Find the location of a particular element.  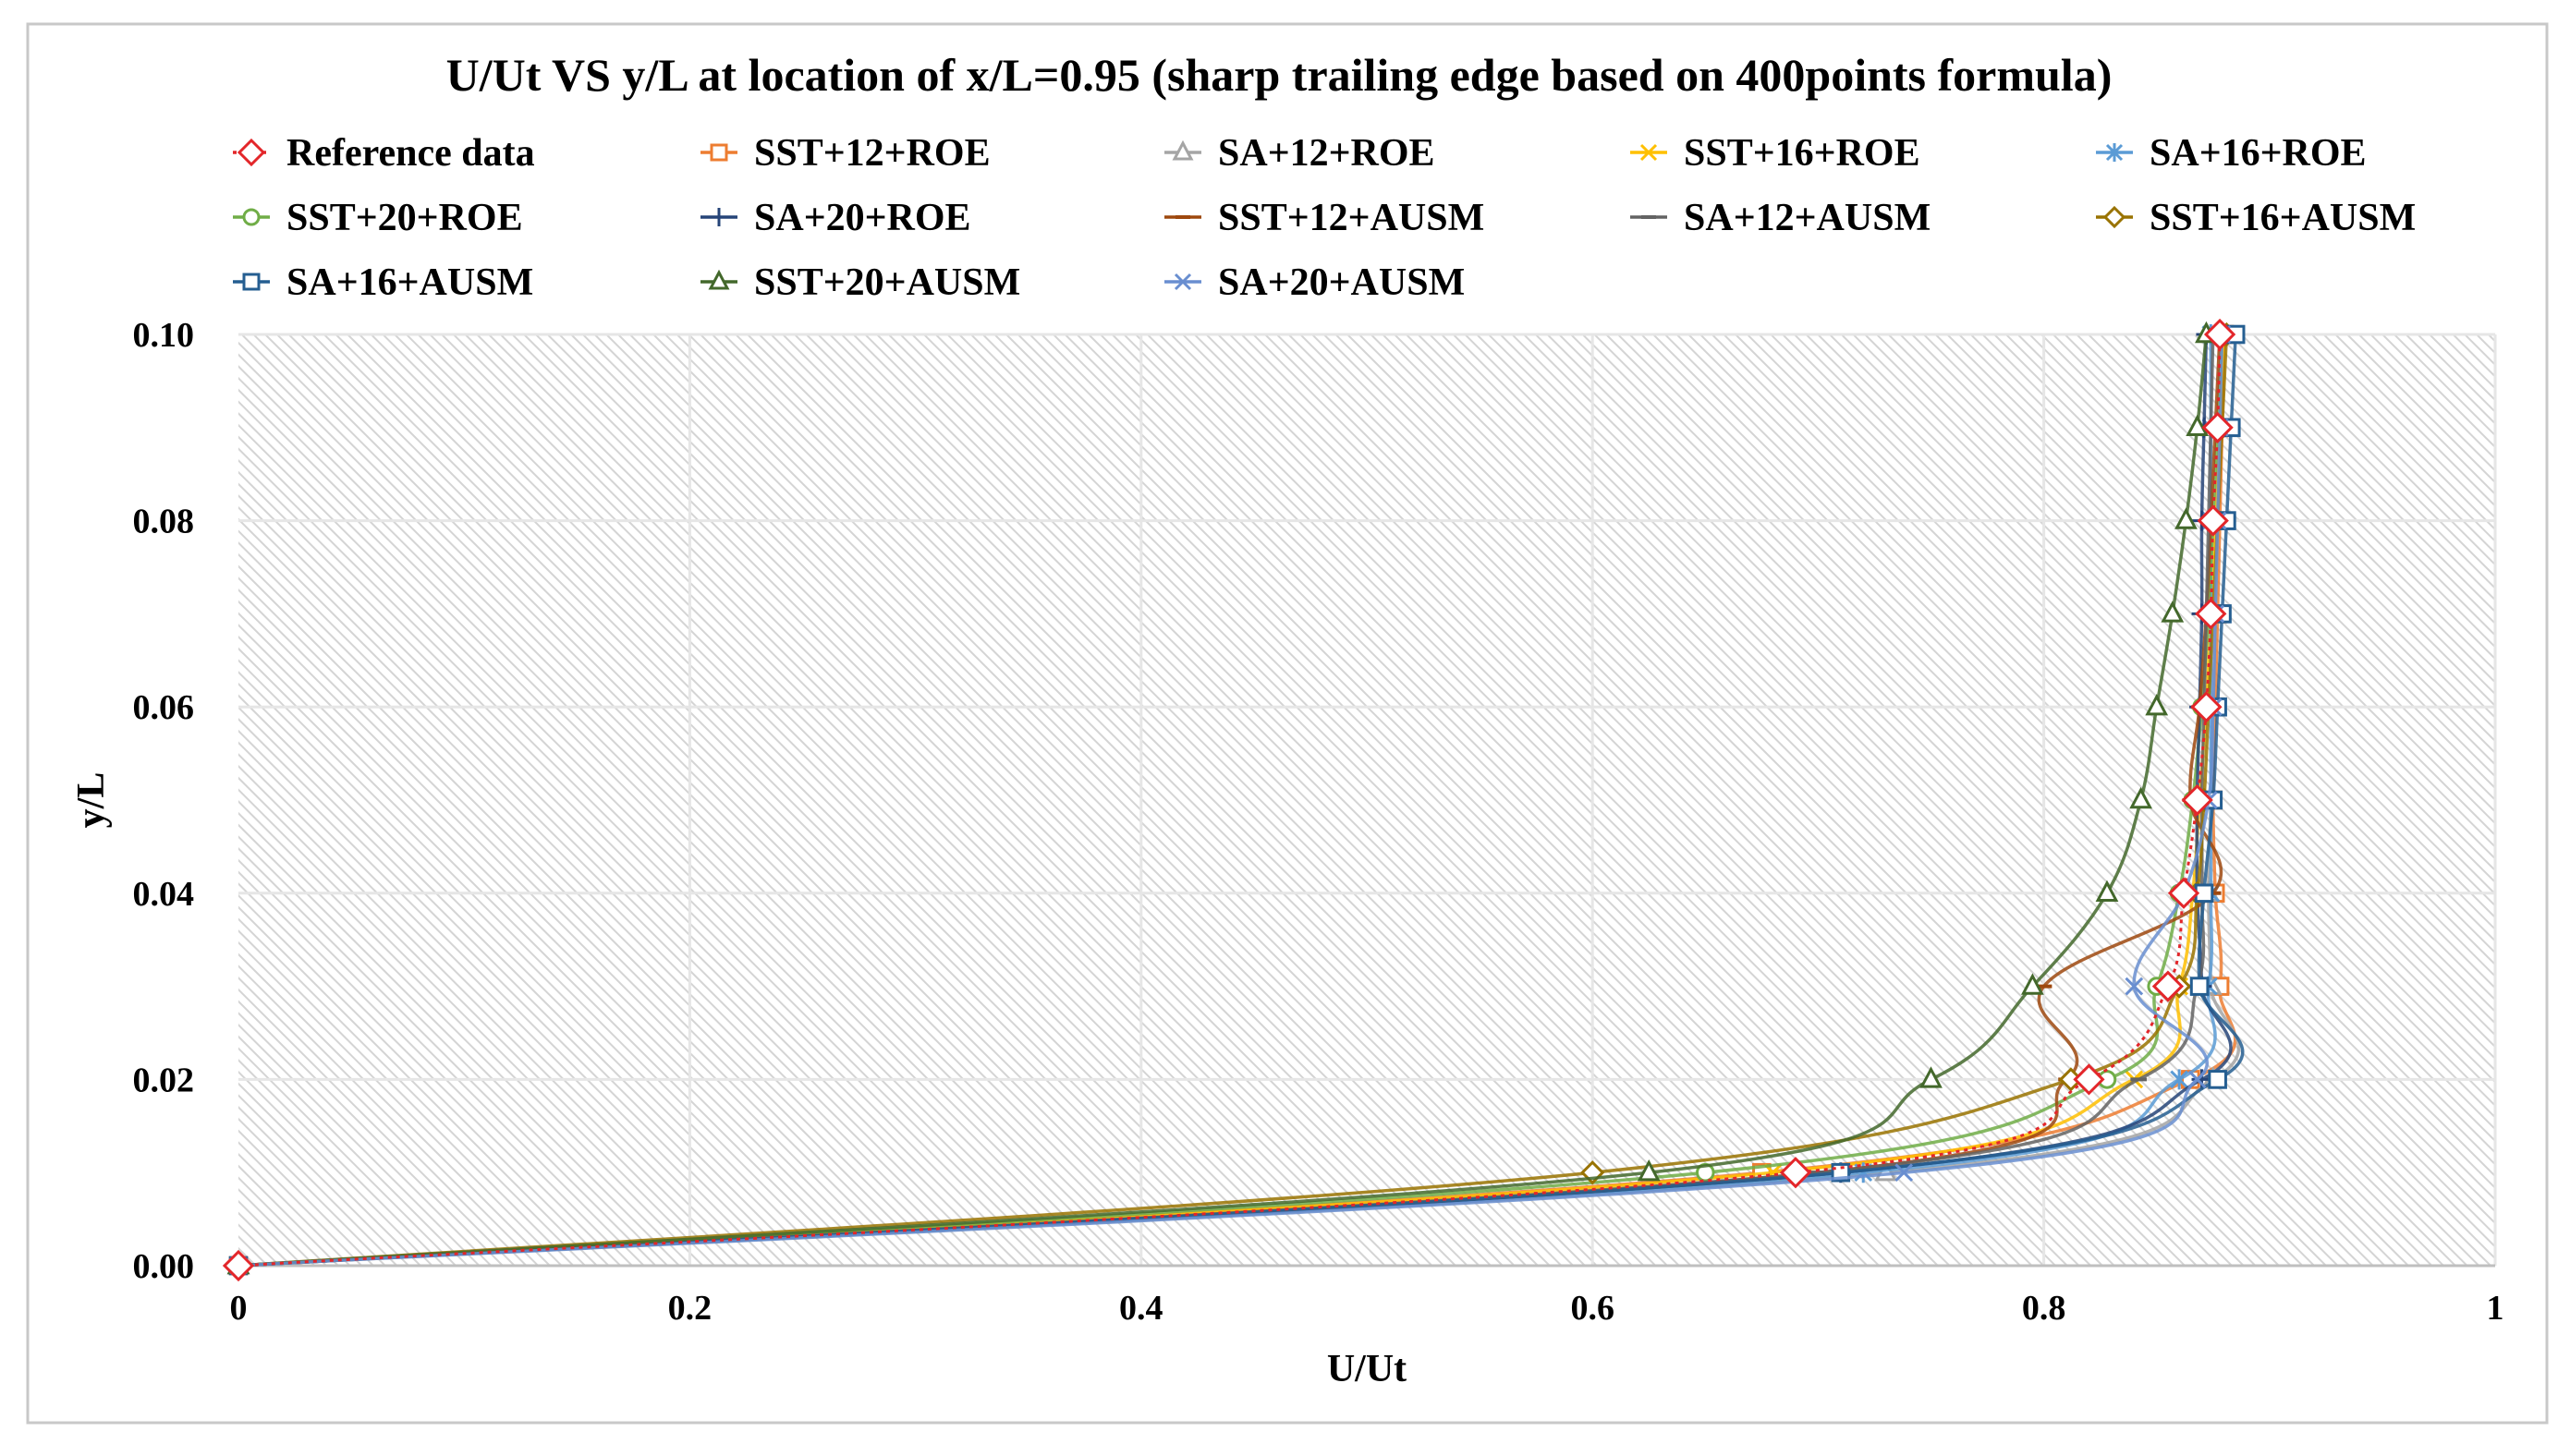

legend-item-sa-20-ausm: SA+20+AUSM is located at coordinates (1315, 282).